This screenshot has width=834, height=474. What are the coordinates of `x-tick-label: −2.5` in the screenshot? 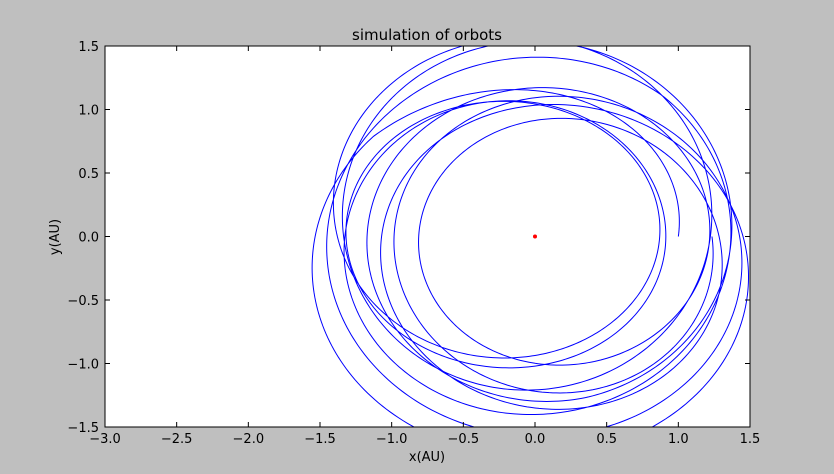 It's located at (177, 439).